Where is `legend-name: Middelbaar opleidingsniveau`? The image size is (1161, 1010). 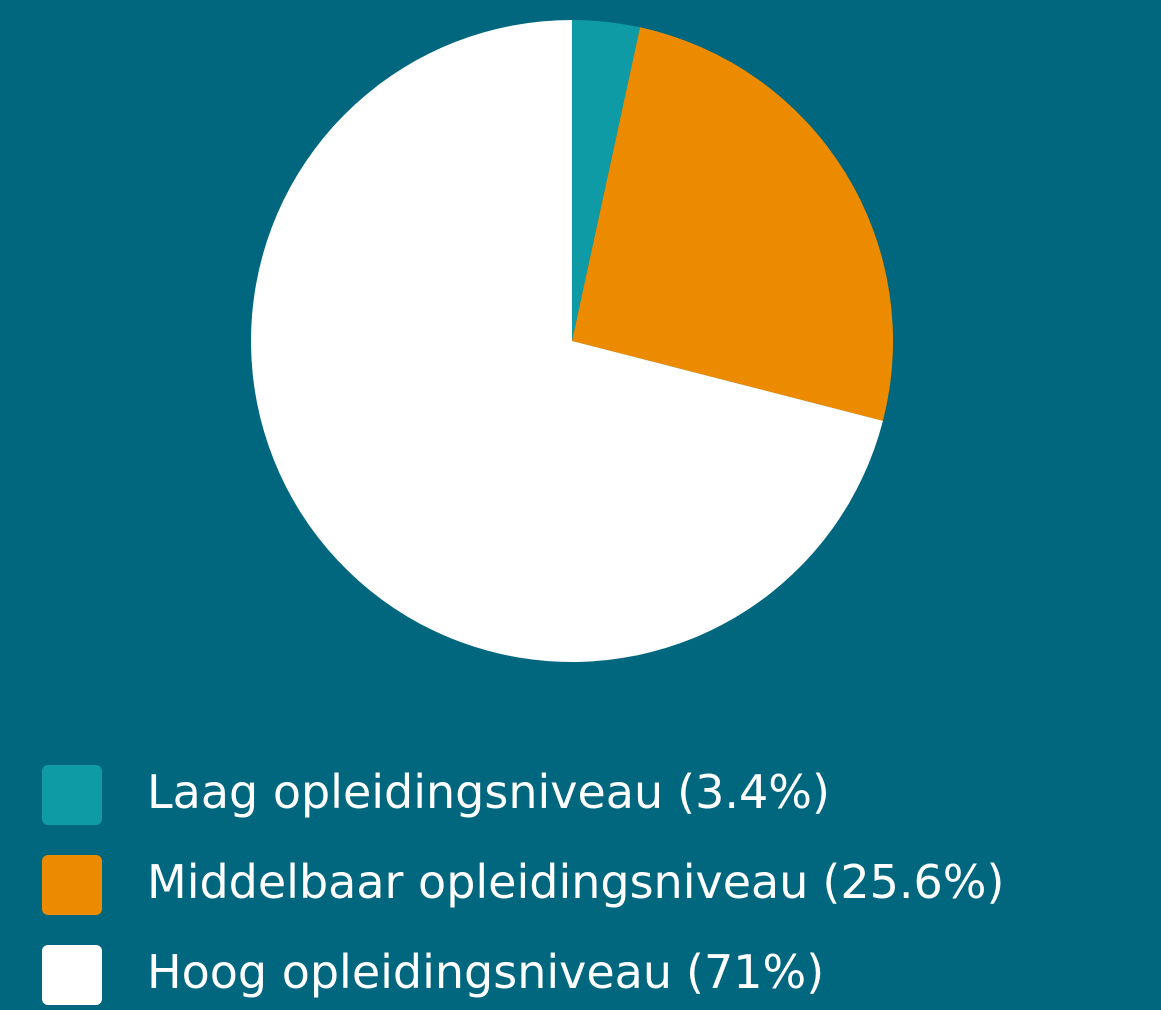
legend-name: Middelbaar opleidingsniveau is located at coordinates (477, 882).